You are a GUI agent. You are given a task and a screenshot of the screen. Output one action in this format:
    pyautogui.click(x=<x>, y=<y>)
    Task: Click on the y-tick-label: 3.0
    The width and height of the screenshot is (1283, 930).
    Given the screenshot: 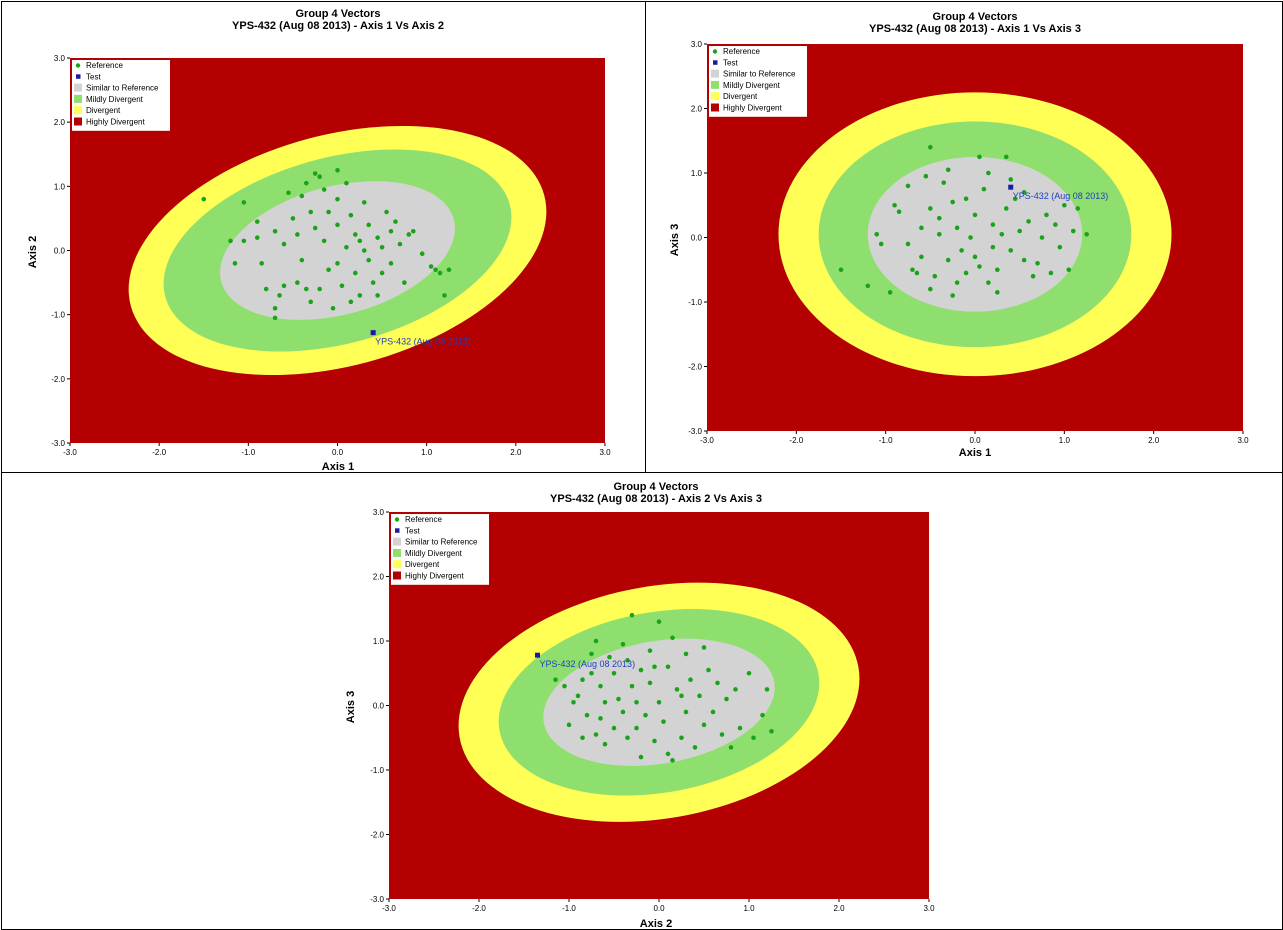 What is the action you would take?
    pyautogui.click(x=697, y=44)
    